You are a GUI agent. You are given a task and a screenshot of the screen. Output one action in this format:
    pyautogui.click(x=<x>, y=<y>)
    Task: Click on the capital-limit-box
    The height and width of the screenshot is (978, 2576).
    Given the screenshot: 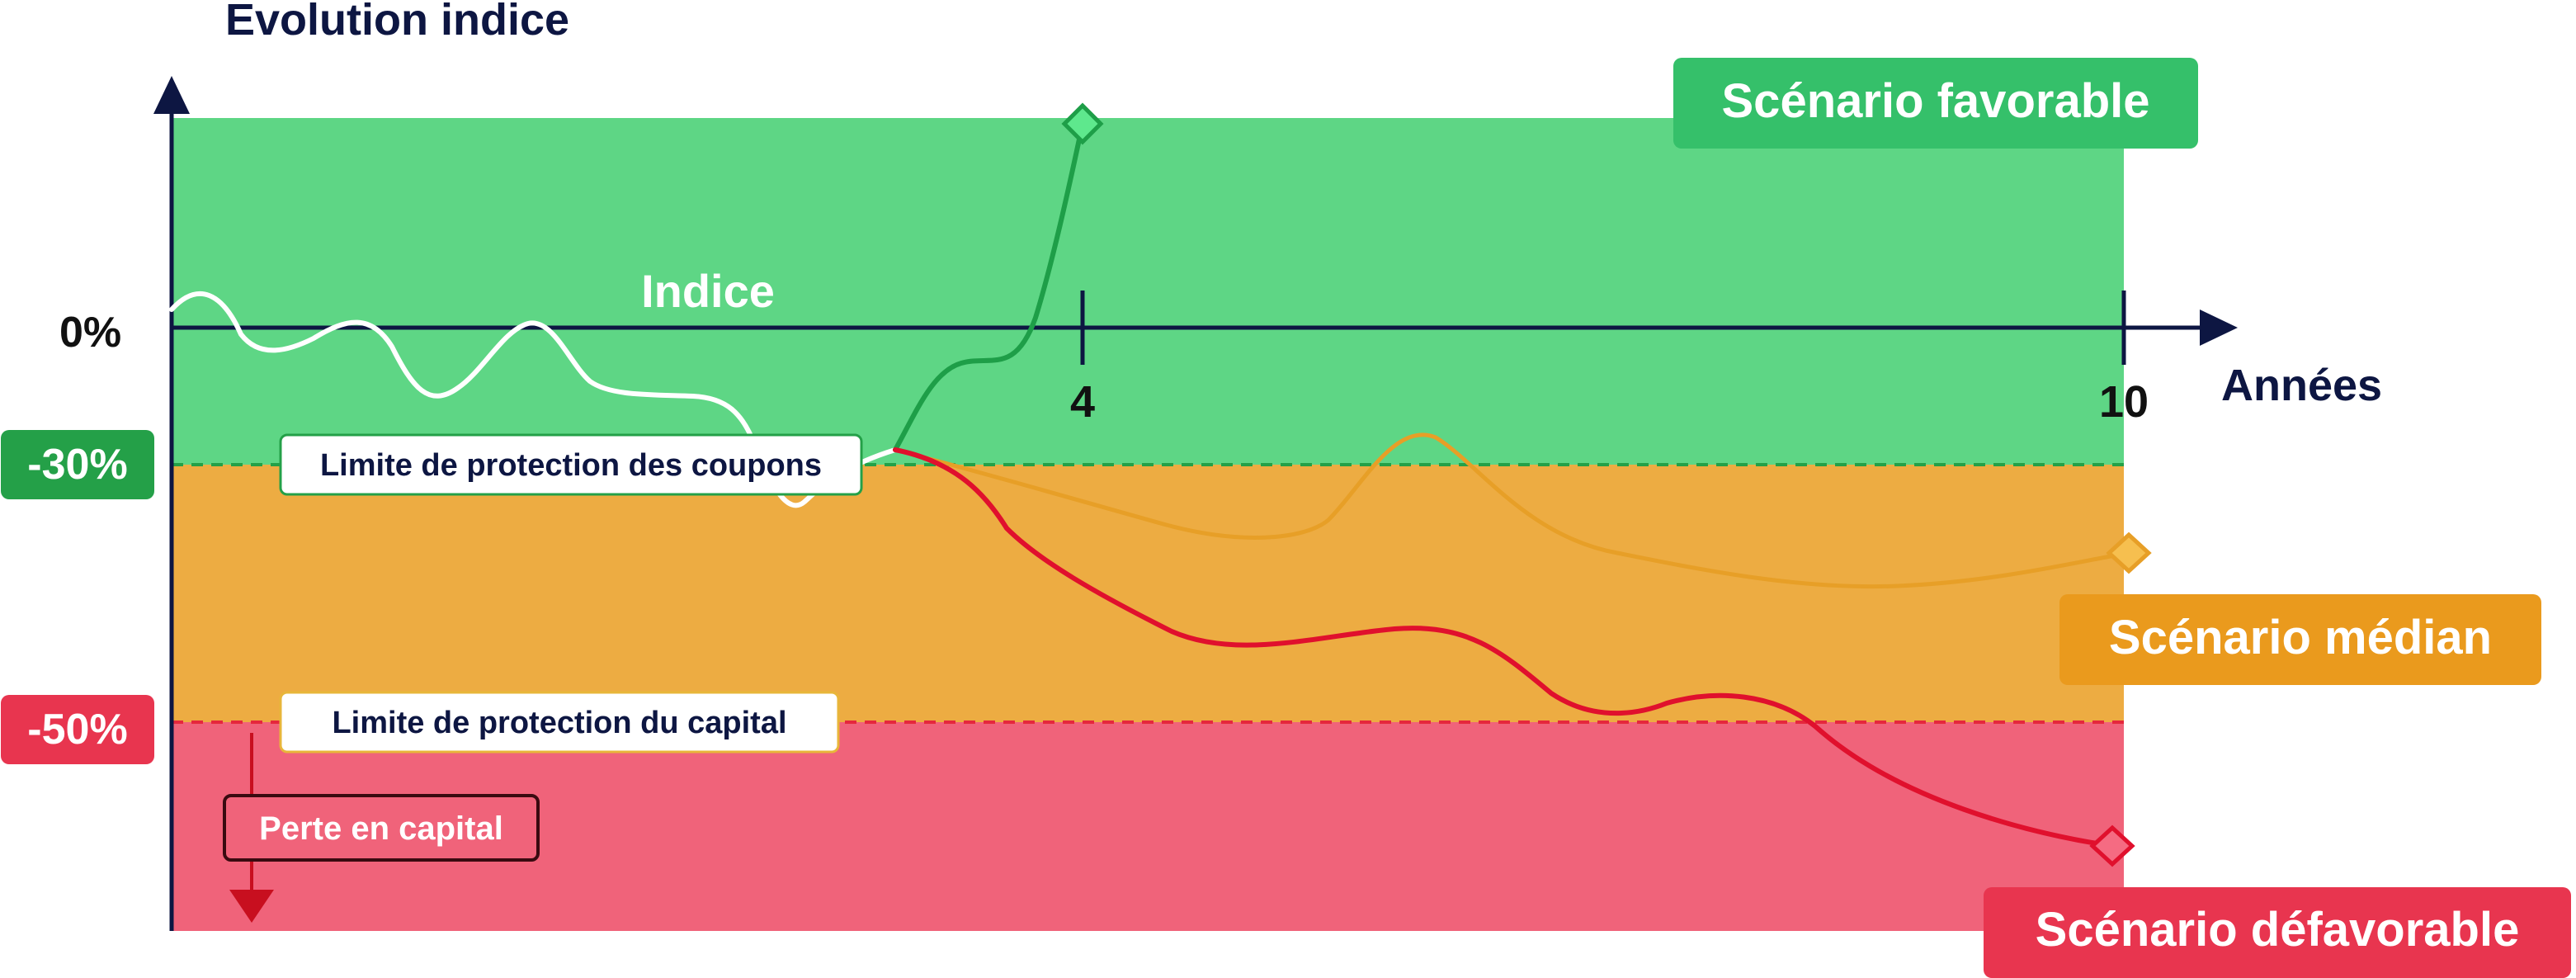 What is the action you would take?
    pyautogui.click(x=559, y=722)
    